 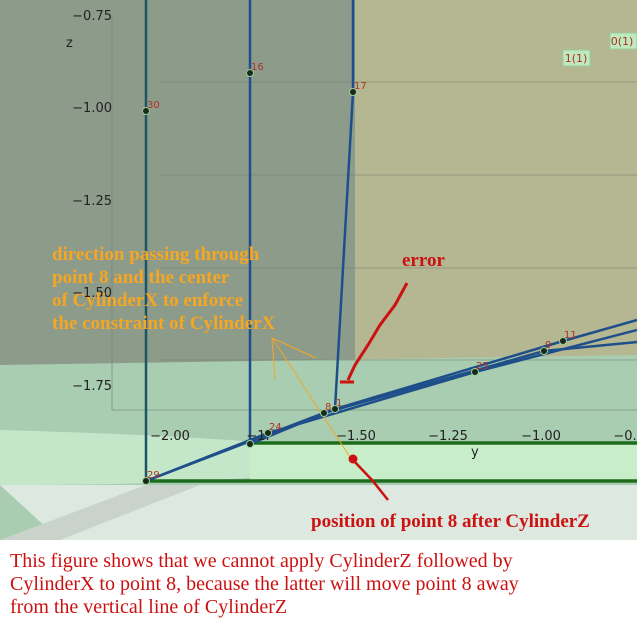 I want to click on point-label: 17, so click(x=360, y=86).